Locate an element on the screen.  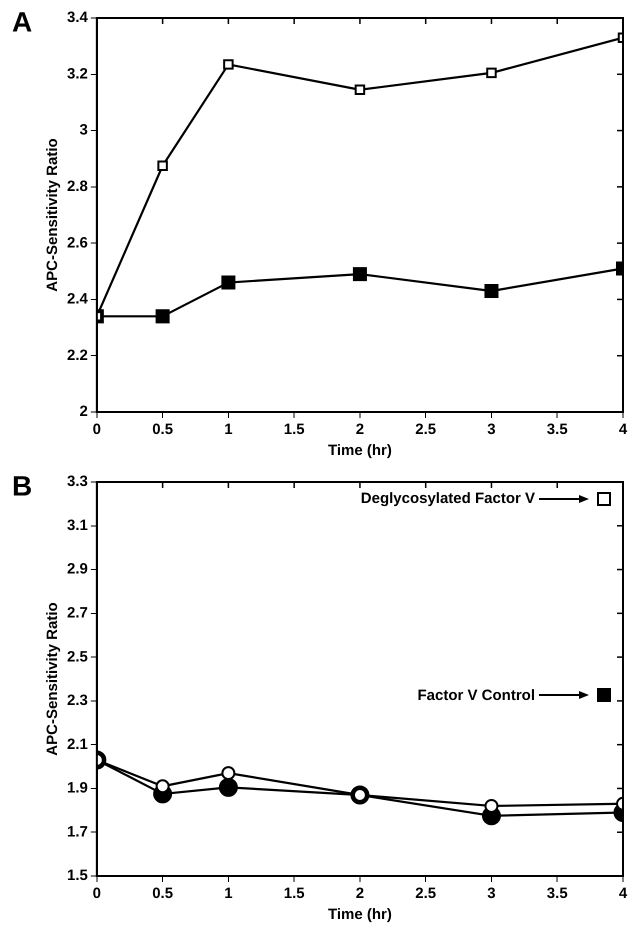
y-tick-label: 2 is located at coordinates (84, 411).